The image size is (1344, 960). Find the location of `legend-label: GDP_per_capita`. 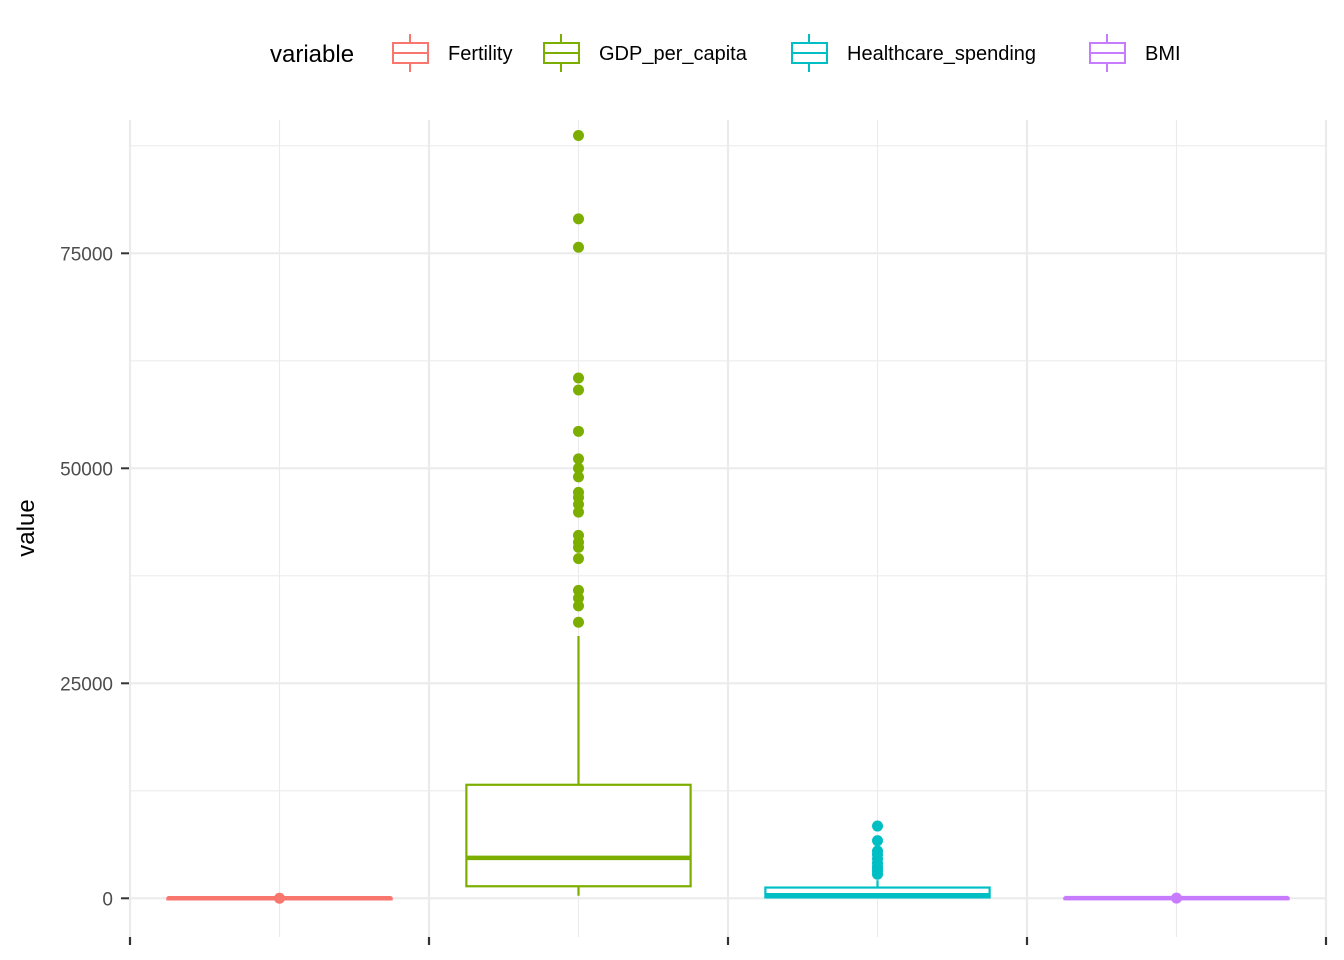

legend-label: GDP_per_capita is located at coordinates (673, 54).